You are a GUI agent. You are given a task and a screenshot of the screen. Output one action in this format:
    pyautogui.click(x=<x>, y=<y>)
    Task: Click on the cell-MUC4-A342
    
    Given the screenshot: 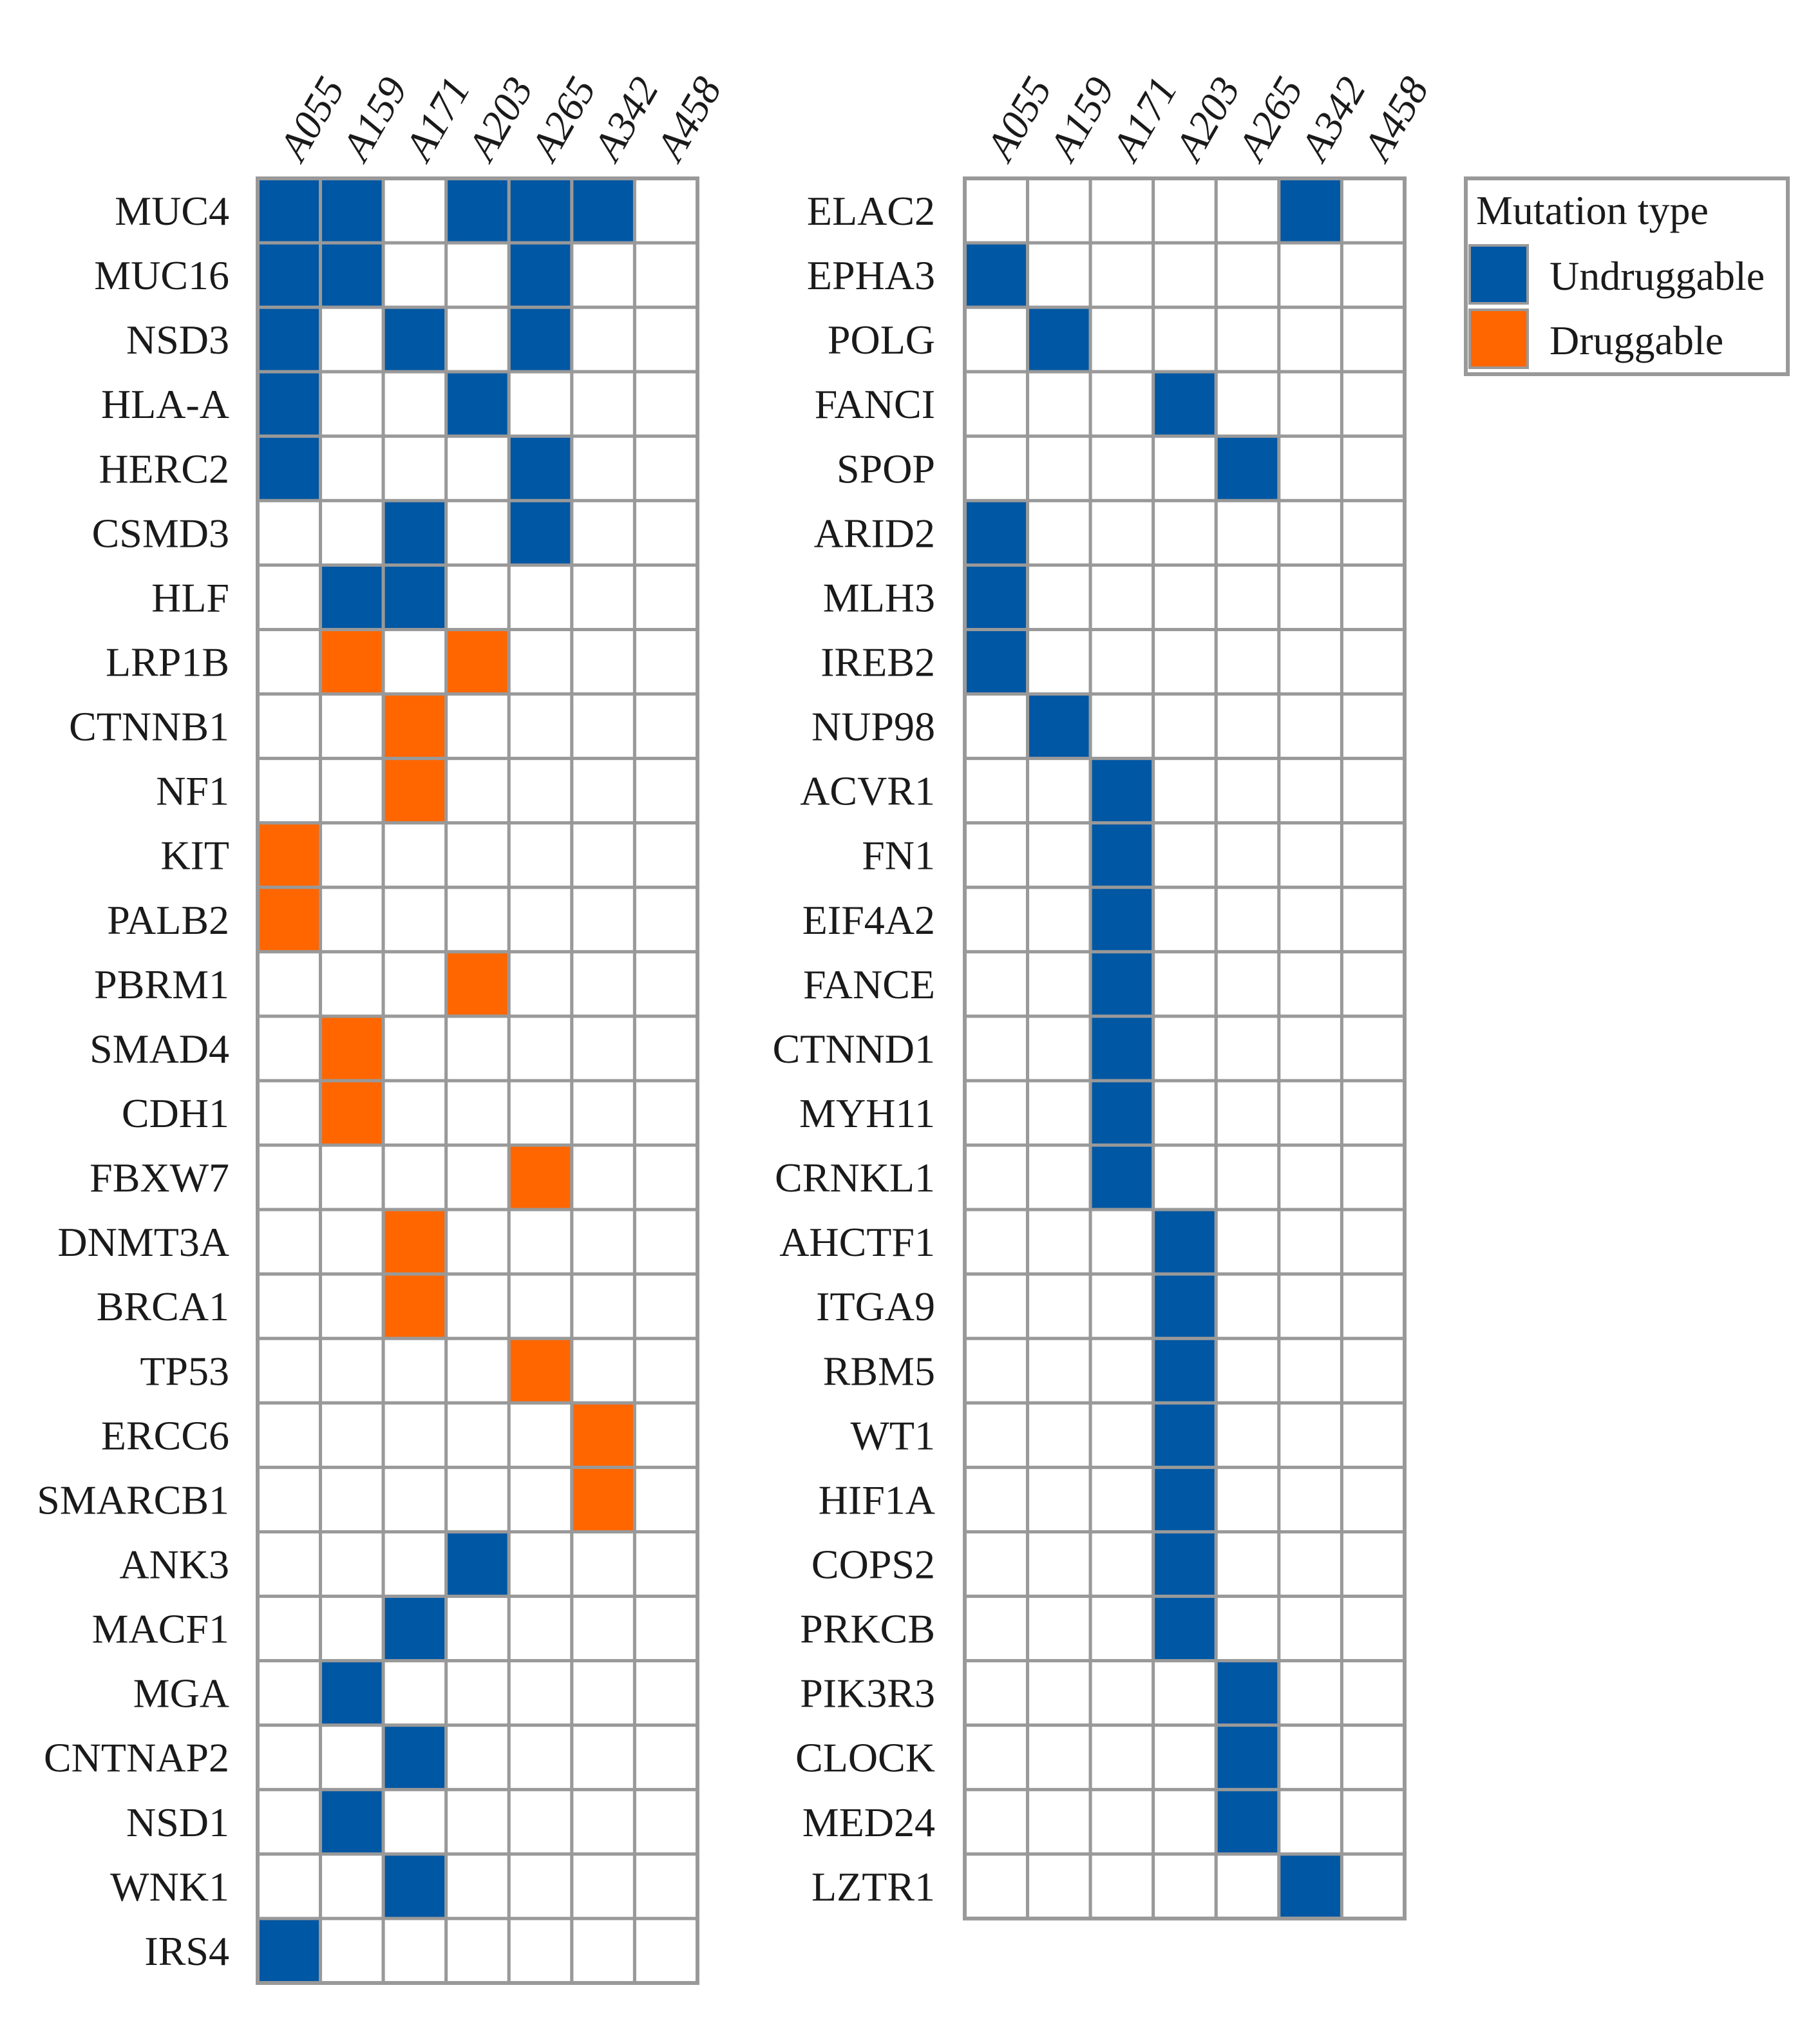 What is the action you would take?
    pyautogui.click(x=603, y=211)
    